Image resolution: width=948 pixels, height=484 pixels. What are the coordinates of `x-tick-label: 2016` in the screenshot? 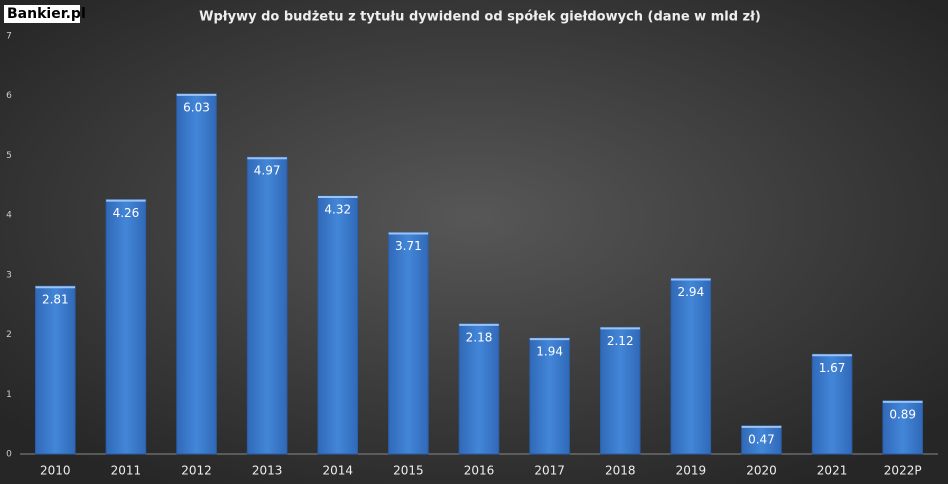 It's located at (479, 471).